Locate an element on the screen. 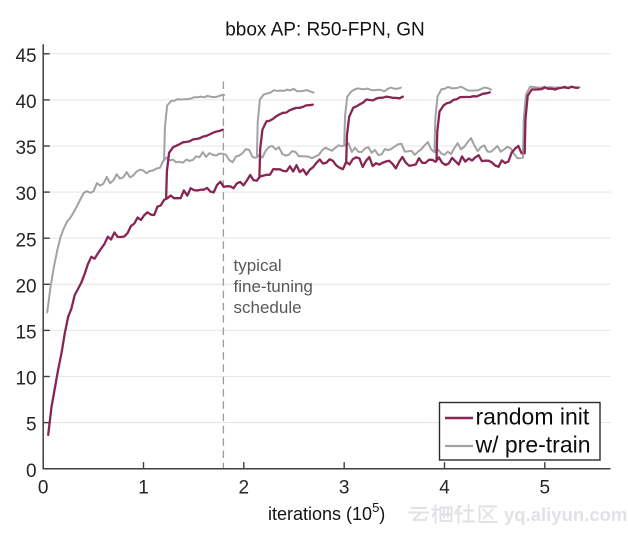 The image size is (628, 541). svg-text: random init is located at coordinates (533, 416).